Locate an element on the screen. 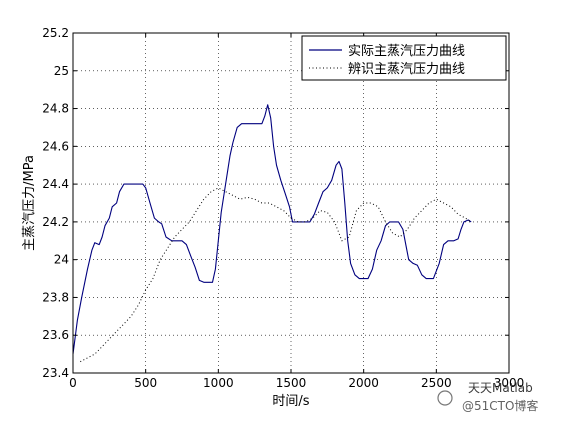 The height and width of the screenshot is (424, 561). watermark-logo-icon is located at coordinates (445, 398).